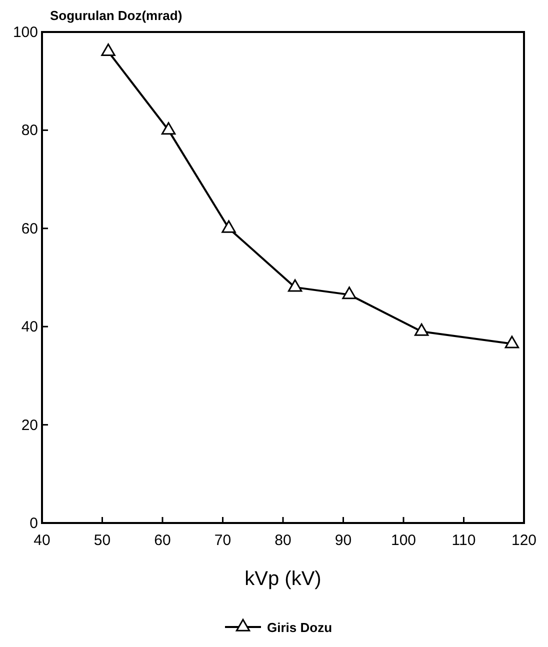 The height and width of the screenshot is (647, 548). Describe the element at coordinates (464, 540) in the screenshot. I see `x-tick-label: 110` at that location.